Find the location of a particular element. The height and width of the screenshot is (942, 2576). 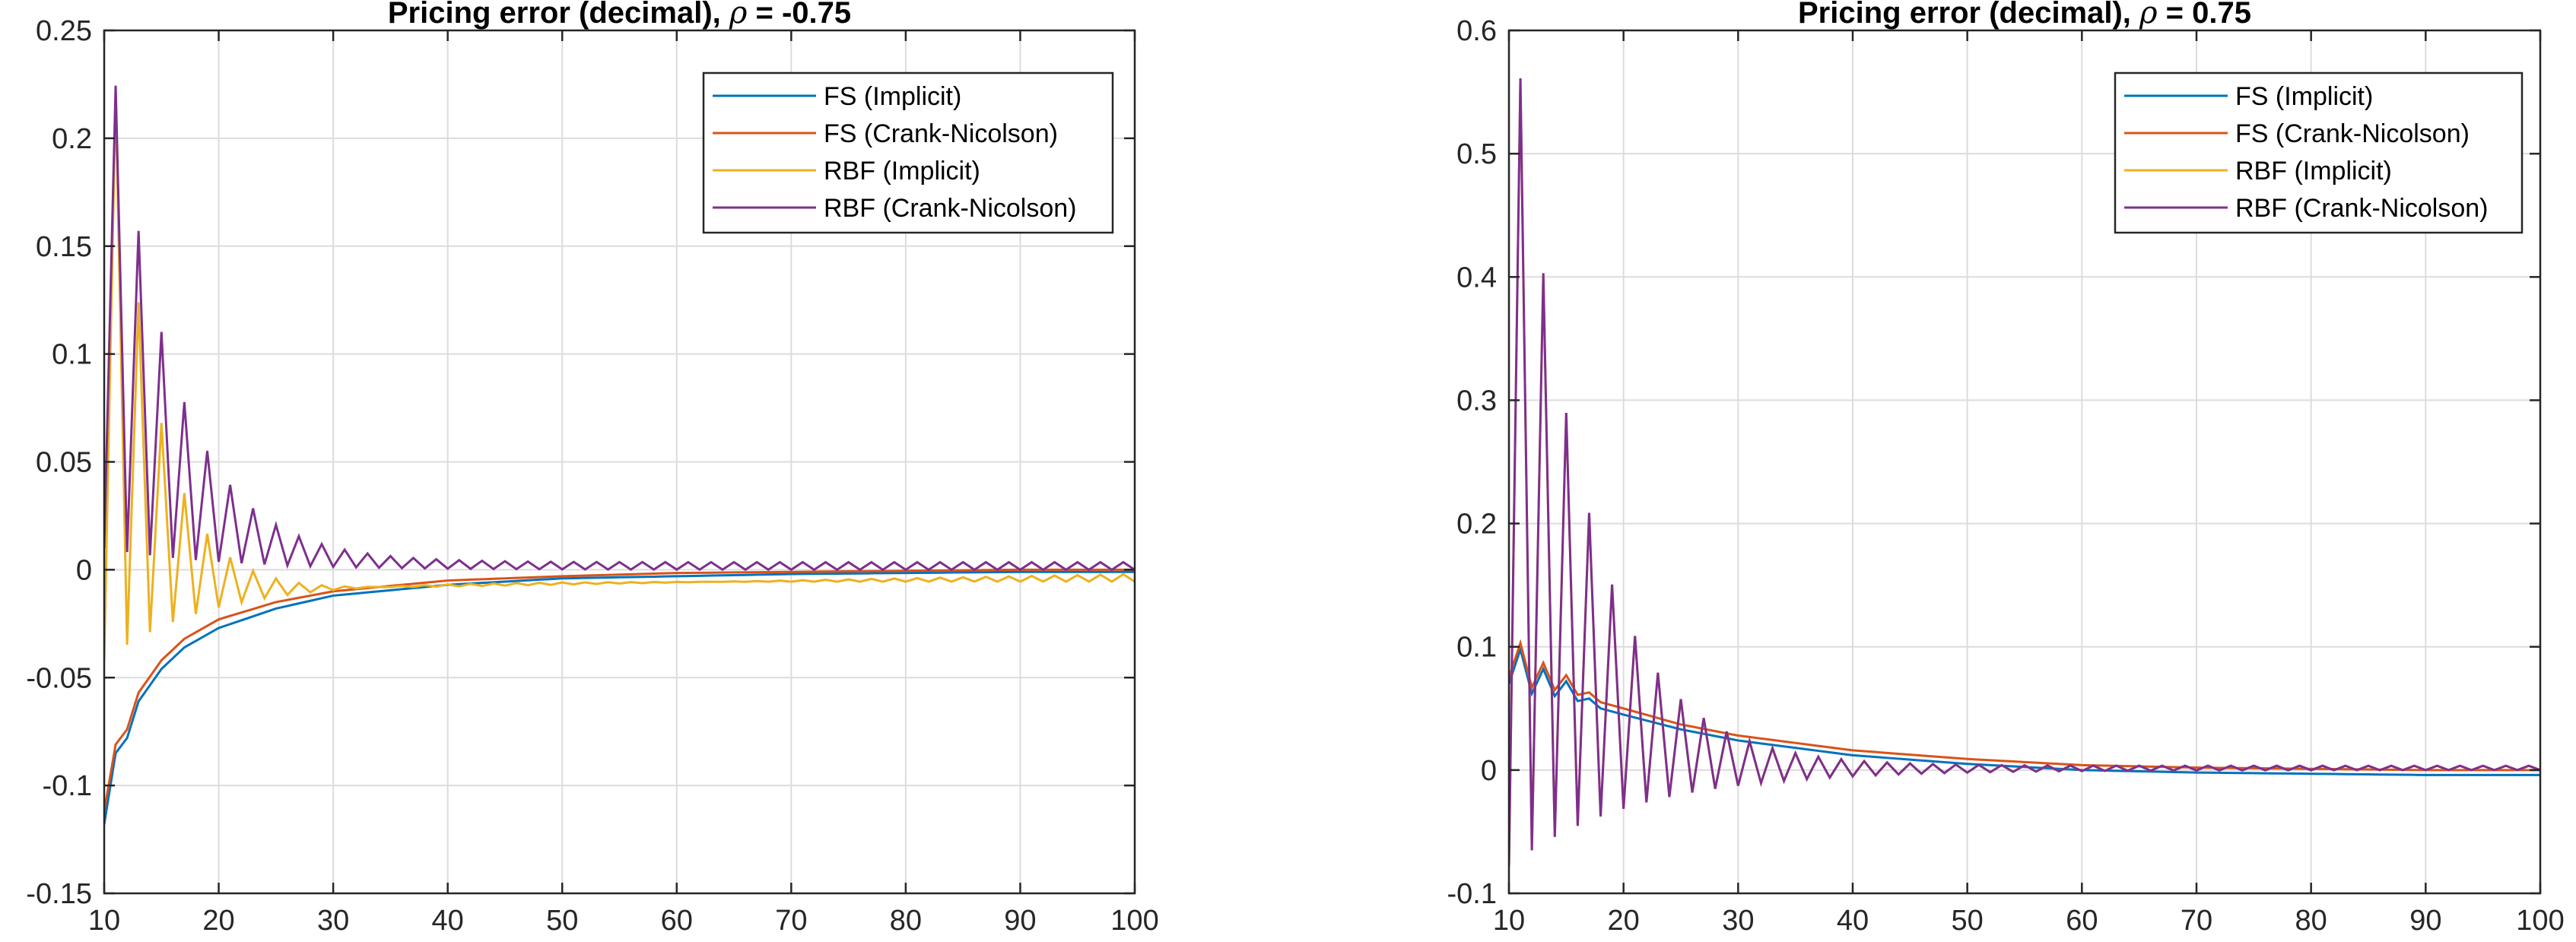

y-tick-label: 0.5 is located at coordinates (1476, 154).